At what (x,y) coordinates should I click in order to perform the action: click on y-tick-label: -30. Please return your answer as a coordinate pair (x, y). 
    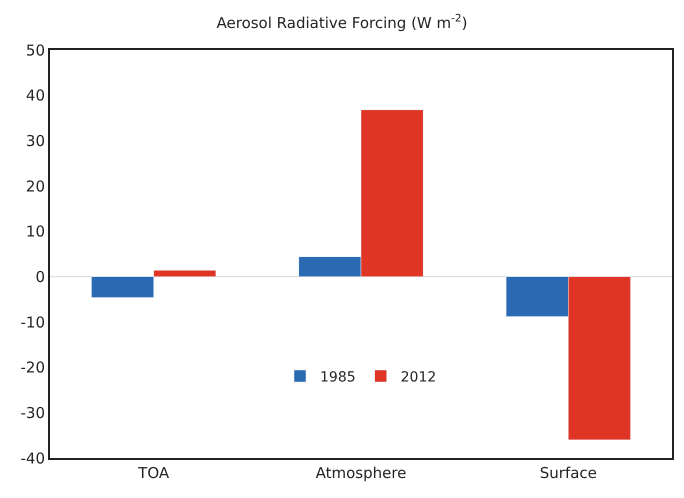
    Looking at the image, I should click on (32, 413).